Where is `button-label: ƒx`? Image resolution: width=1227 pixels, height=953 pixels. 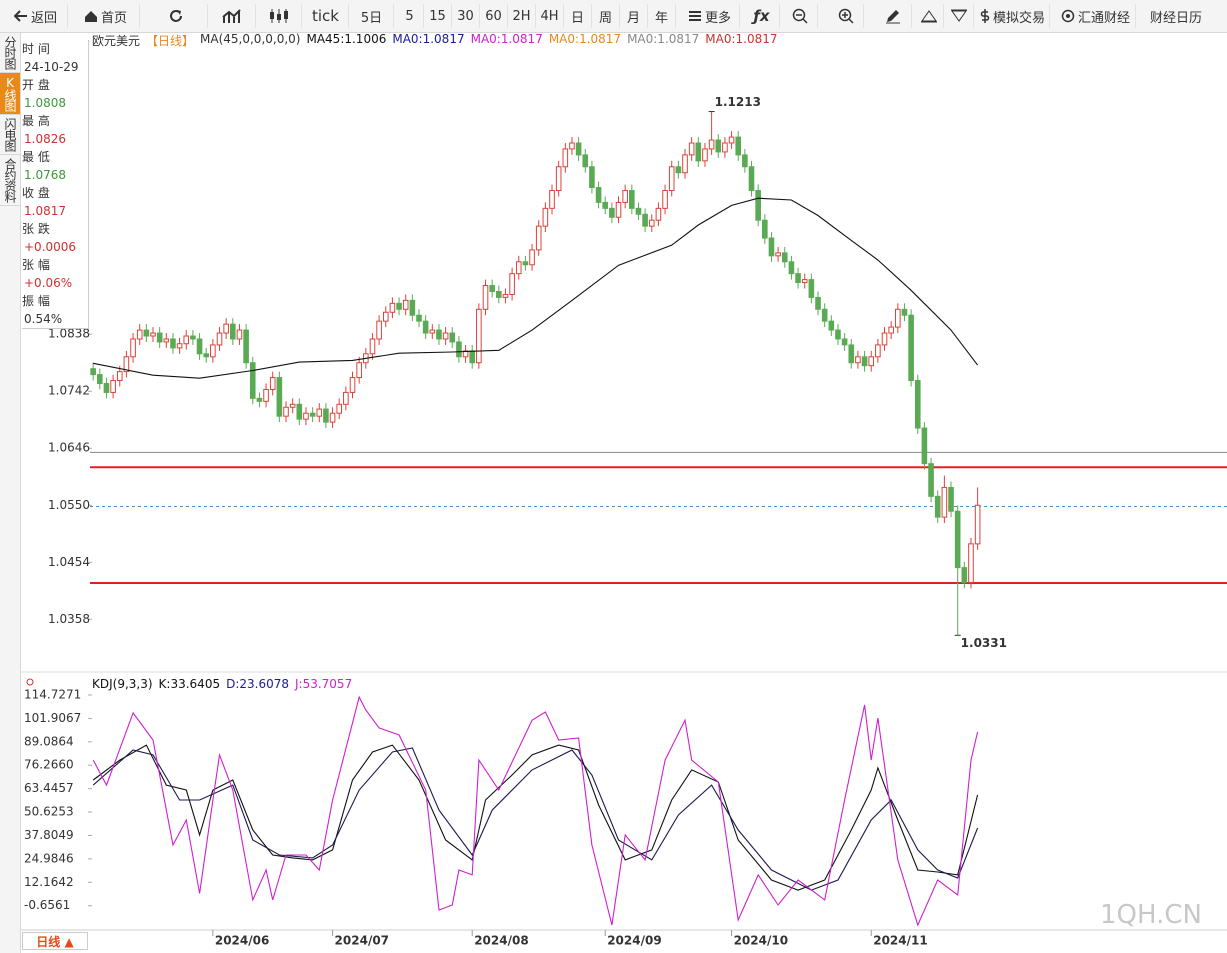 button-label: ƒx is located at coordinates (761, 16).